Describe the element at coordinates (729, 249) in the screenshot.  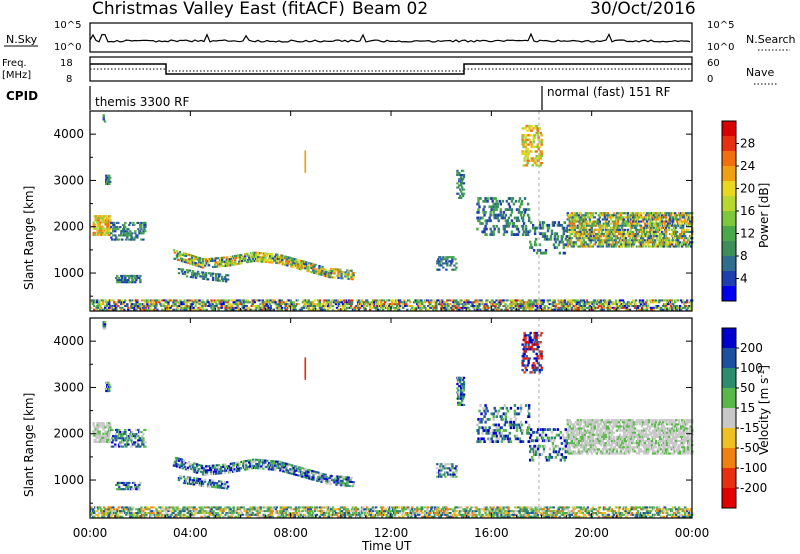
I see `colorbar-swatch` at that location.